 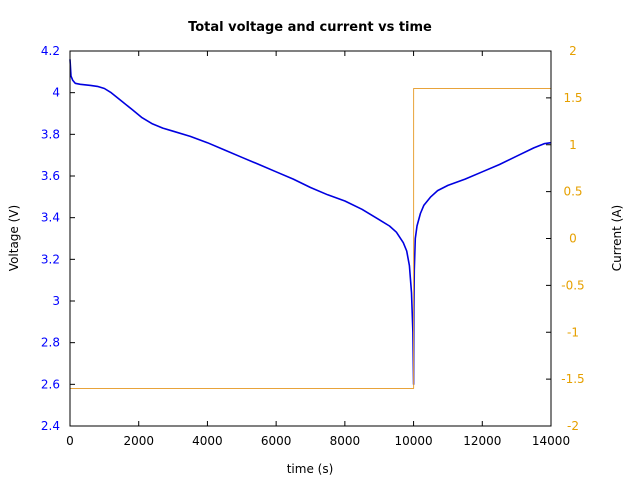 I want to click on x-tick-label: 6000, so click(x=276, y=441).